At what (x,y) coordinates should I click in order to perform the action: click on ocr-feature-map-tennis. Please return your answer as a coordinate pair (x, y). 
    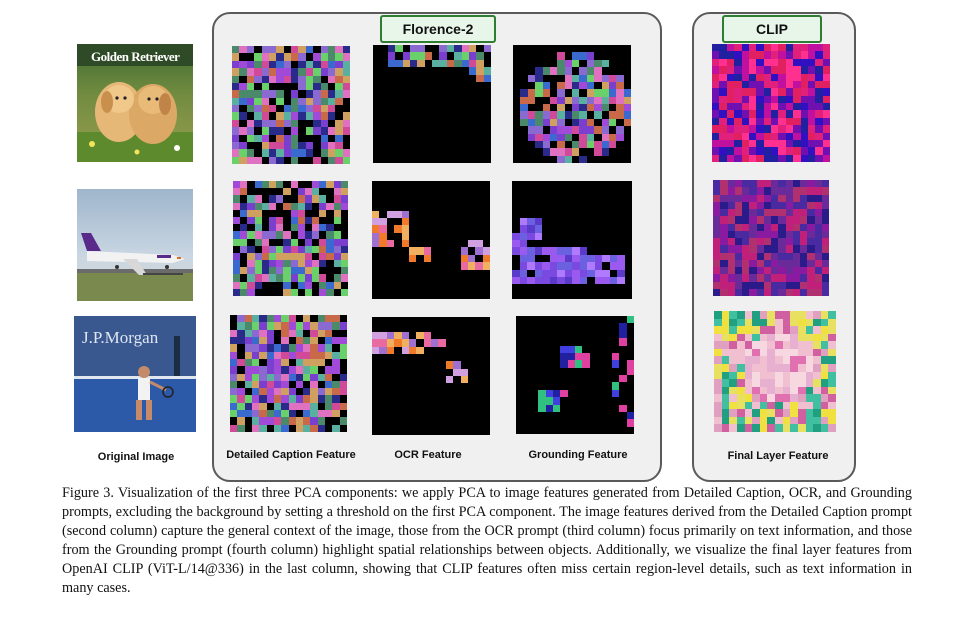
    Looking at the image, I should click on (431, 376).